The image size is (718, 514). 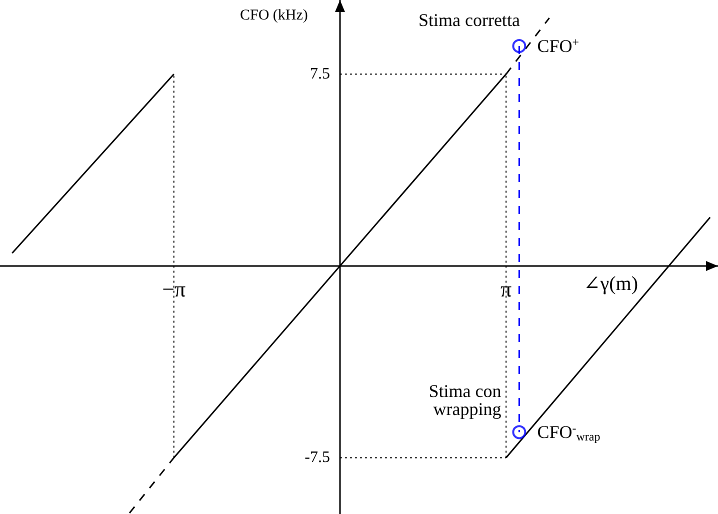 I want to click on y-axis-title: CFO (kHz), so click(x=274, y=16).